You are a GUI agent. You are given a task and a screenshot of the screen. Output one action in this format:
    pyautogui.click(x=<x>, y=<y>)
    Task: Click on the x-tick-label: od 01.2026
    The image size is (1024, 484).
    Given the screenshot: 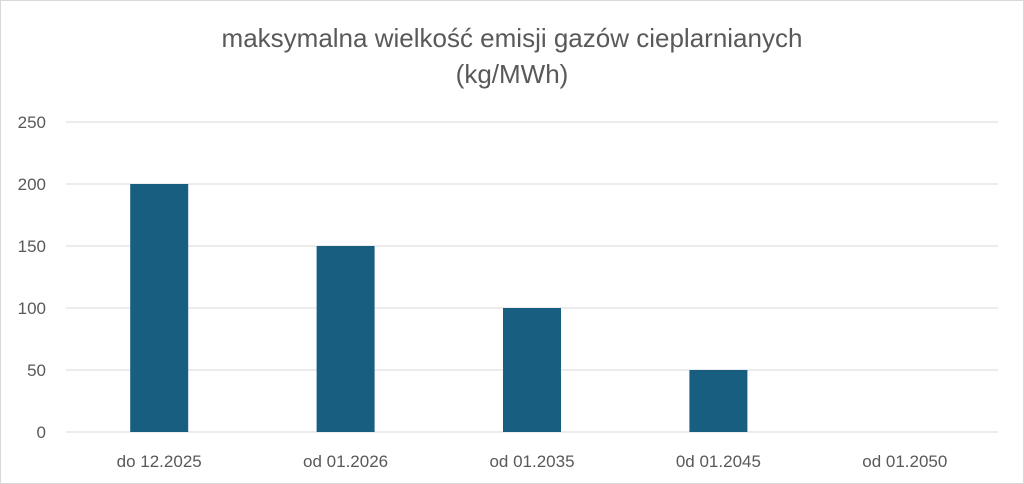 What is the action you would take?
    pyautogui.click(x=345, y=461)
    